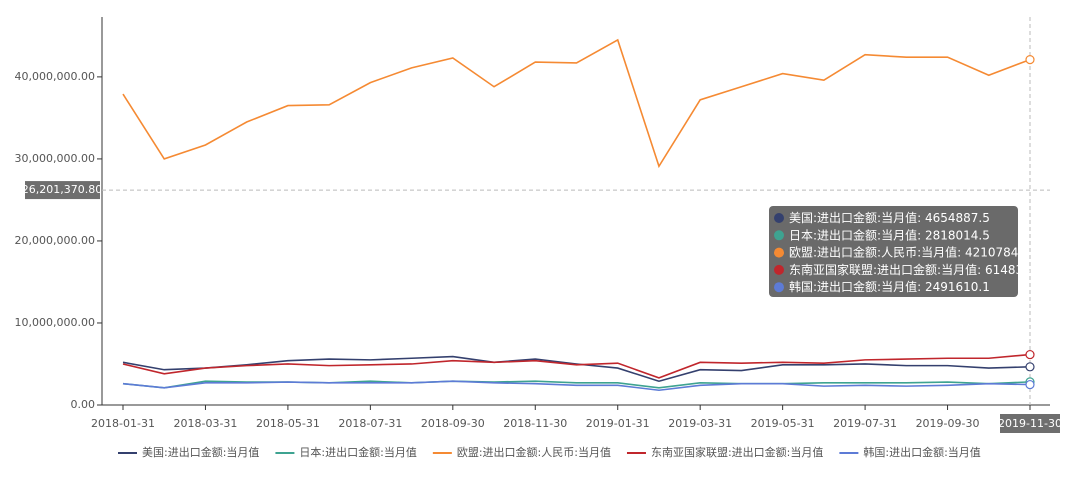  What do you see at coordinates (957, 287) in the screenshot?
I see `tooltip-value: 2491610.1` at bounding box center [957, 287].